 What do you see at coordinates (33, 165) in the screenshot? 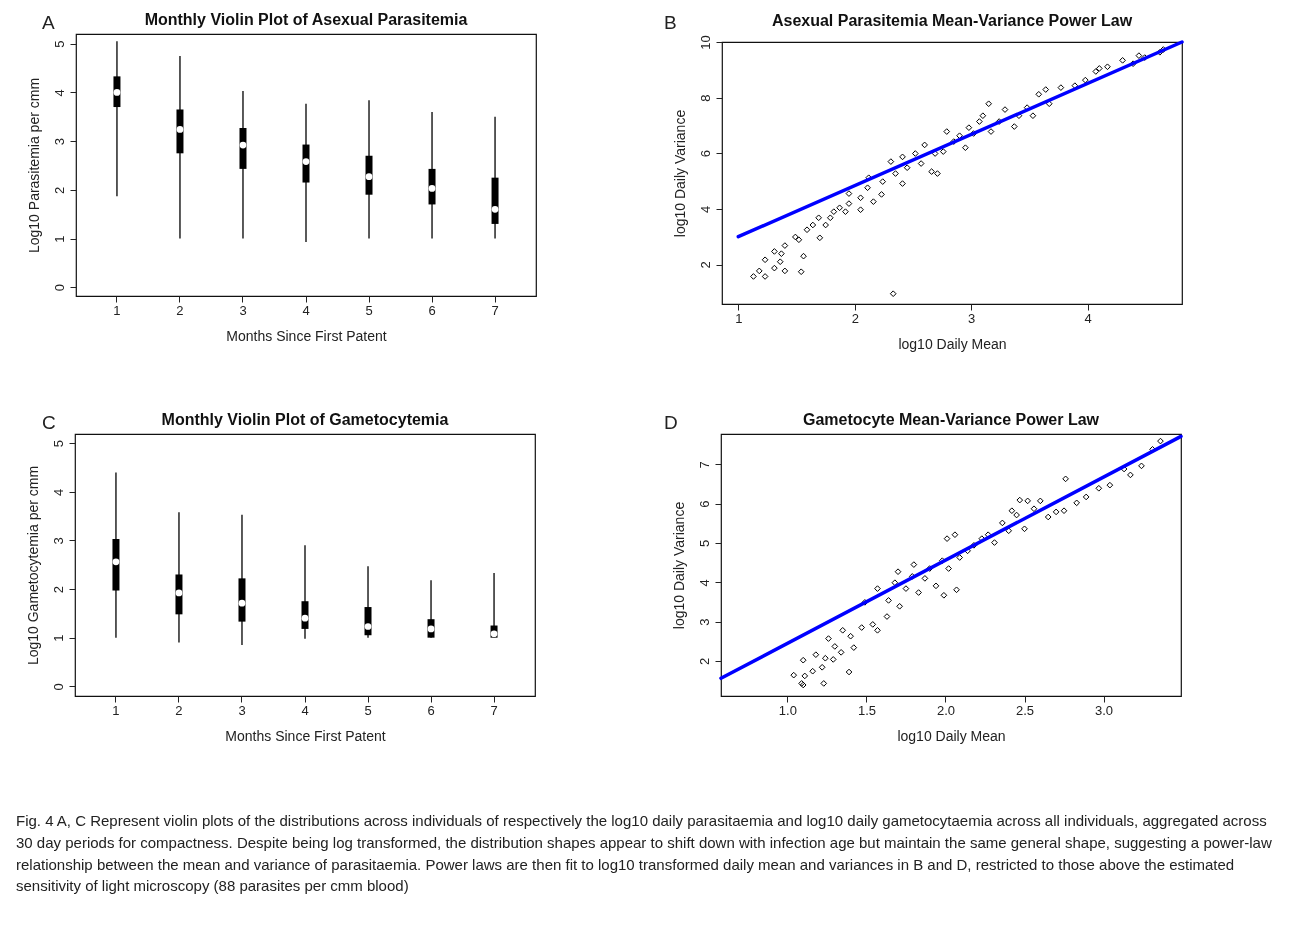
I see `y-axis-title: Log10 Parasitemia per cmm` at bounding box center [33, 165].